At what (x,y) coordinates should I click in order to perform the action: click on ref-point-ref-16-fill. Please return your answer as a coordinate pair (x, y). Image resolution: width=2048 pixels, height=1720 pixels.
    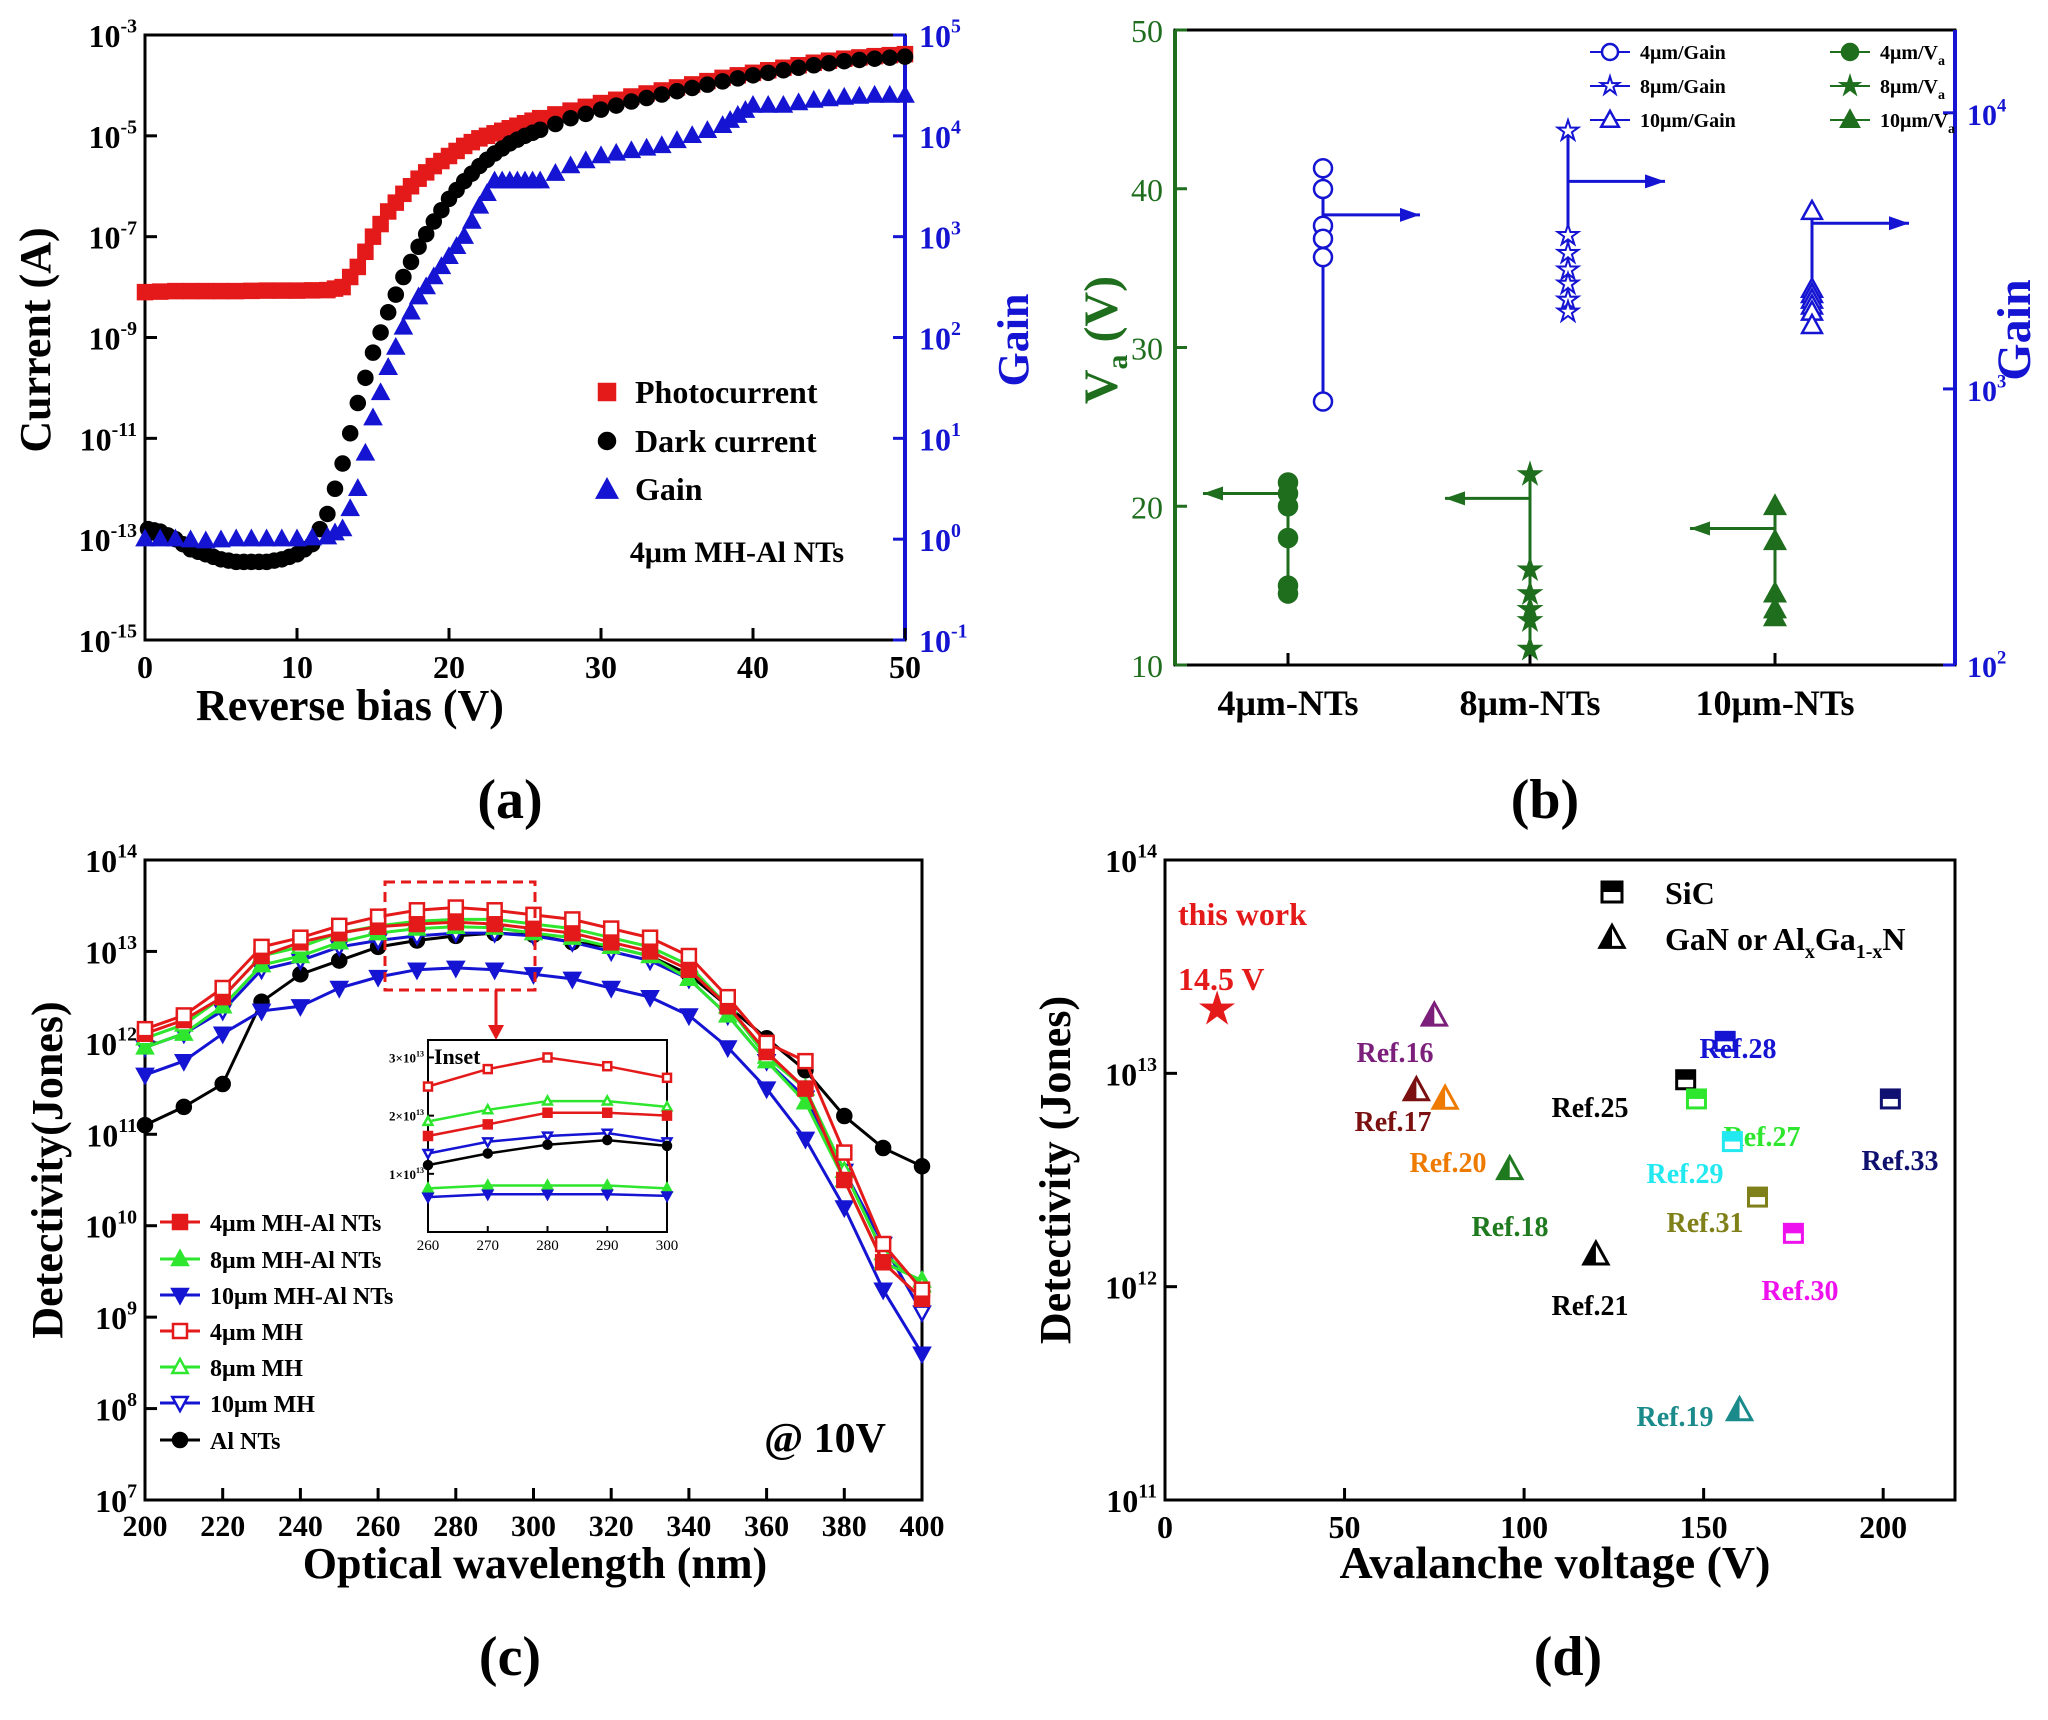
    Looking at the image, I should click on (1428, 1014).